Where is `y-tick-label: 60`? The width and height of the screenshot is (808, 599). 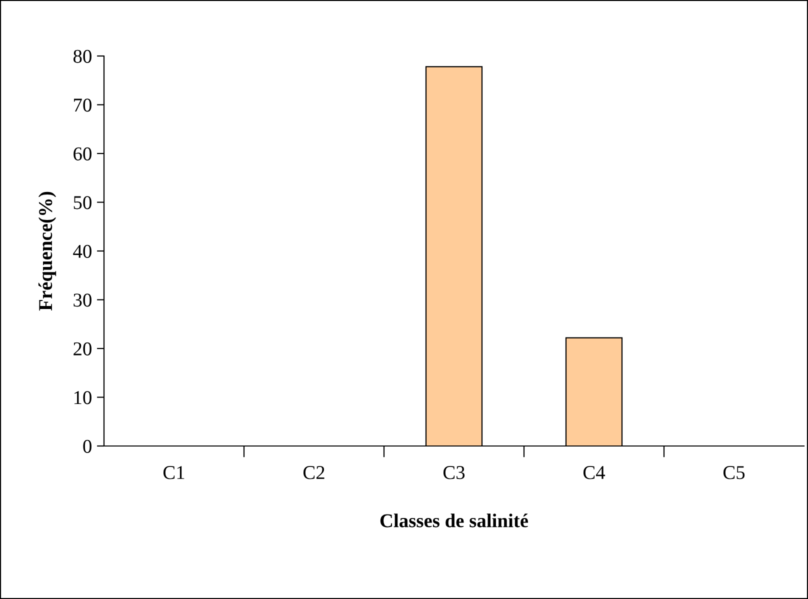
y-tick-label: 60 is located at coordinates (83, 153).